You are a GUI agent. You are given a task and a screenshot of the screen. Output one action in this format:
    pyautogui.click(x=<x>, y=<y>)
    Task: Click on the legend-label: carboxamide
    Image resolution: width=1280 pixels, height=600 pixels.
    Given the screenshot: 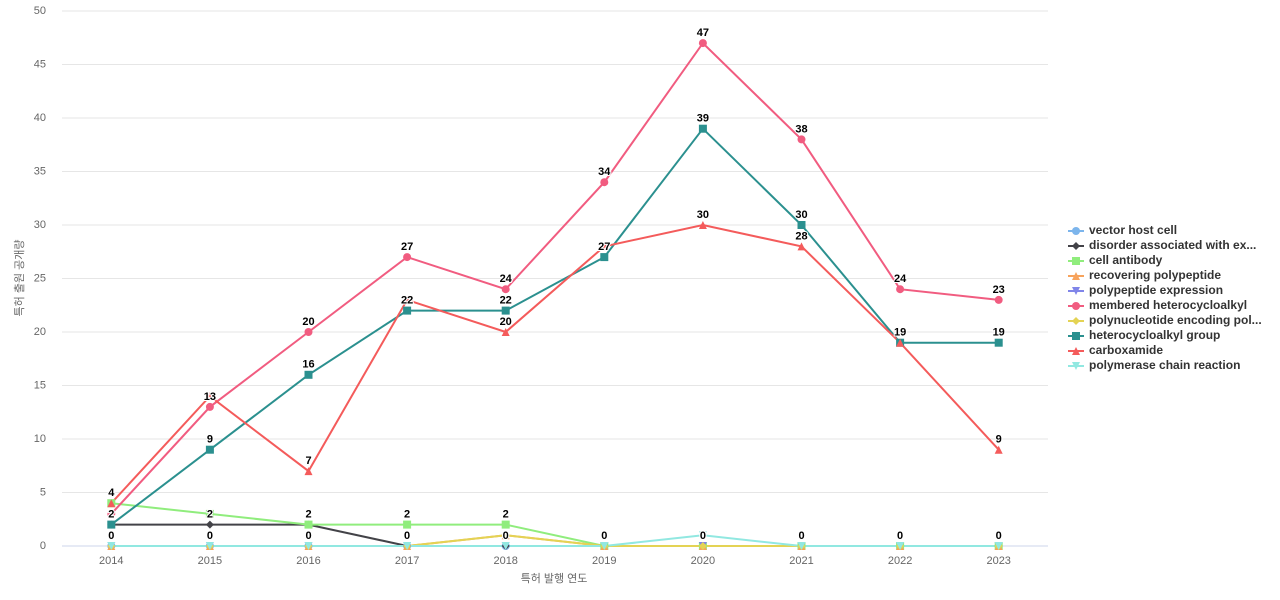 What is the action you would take?
    pyautogui.click(x=1126, y=350)
    